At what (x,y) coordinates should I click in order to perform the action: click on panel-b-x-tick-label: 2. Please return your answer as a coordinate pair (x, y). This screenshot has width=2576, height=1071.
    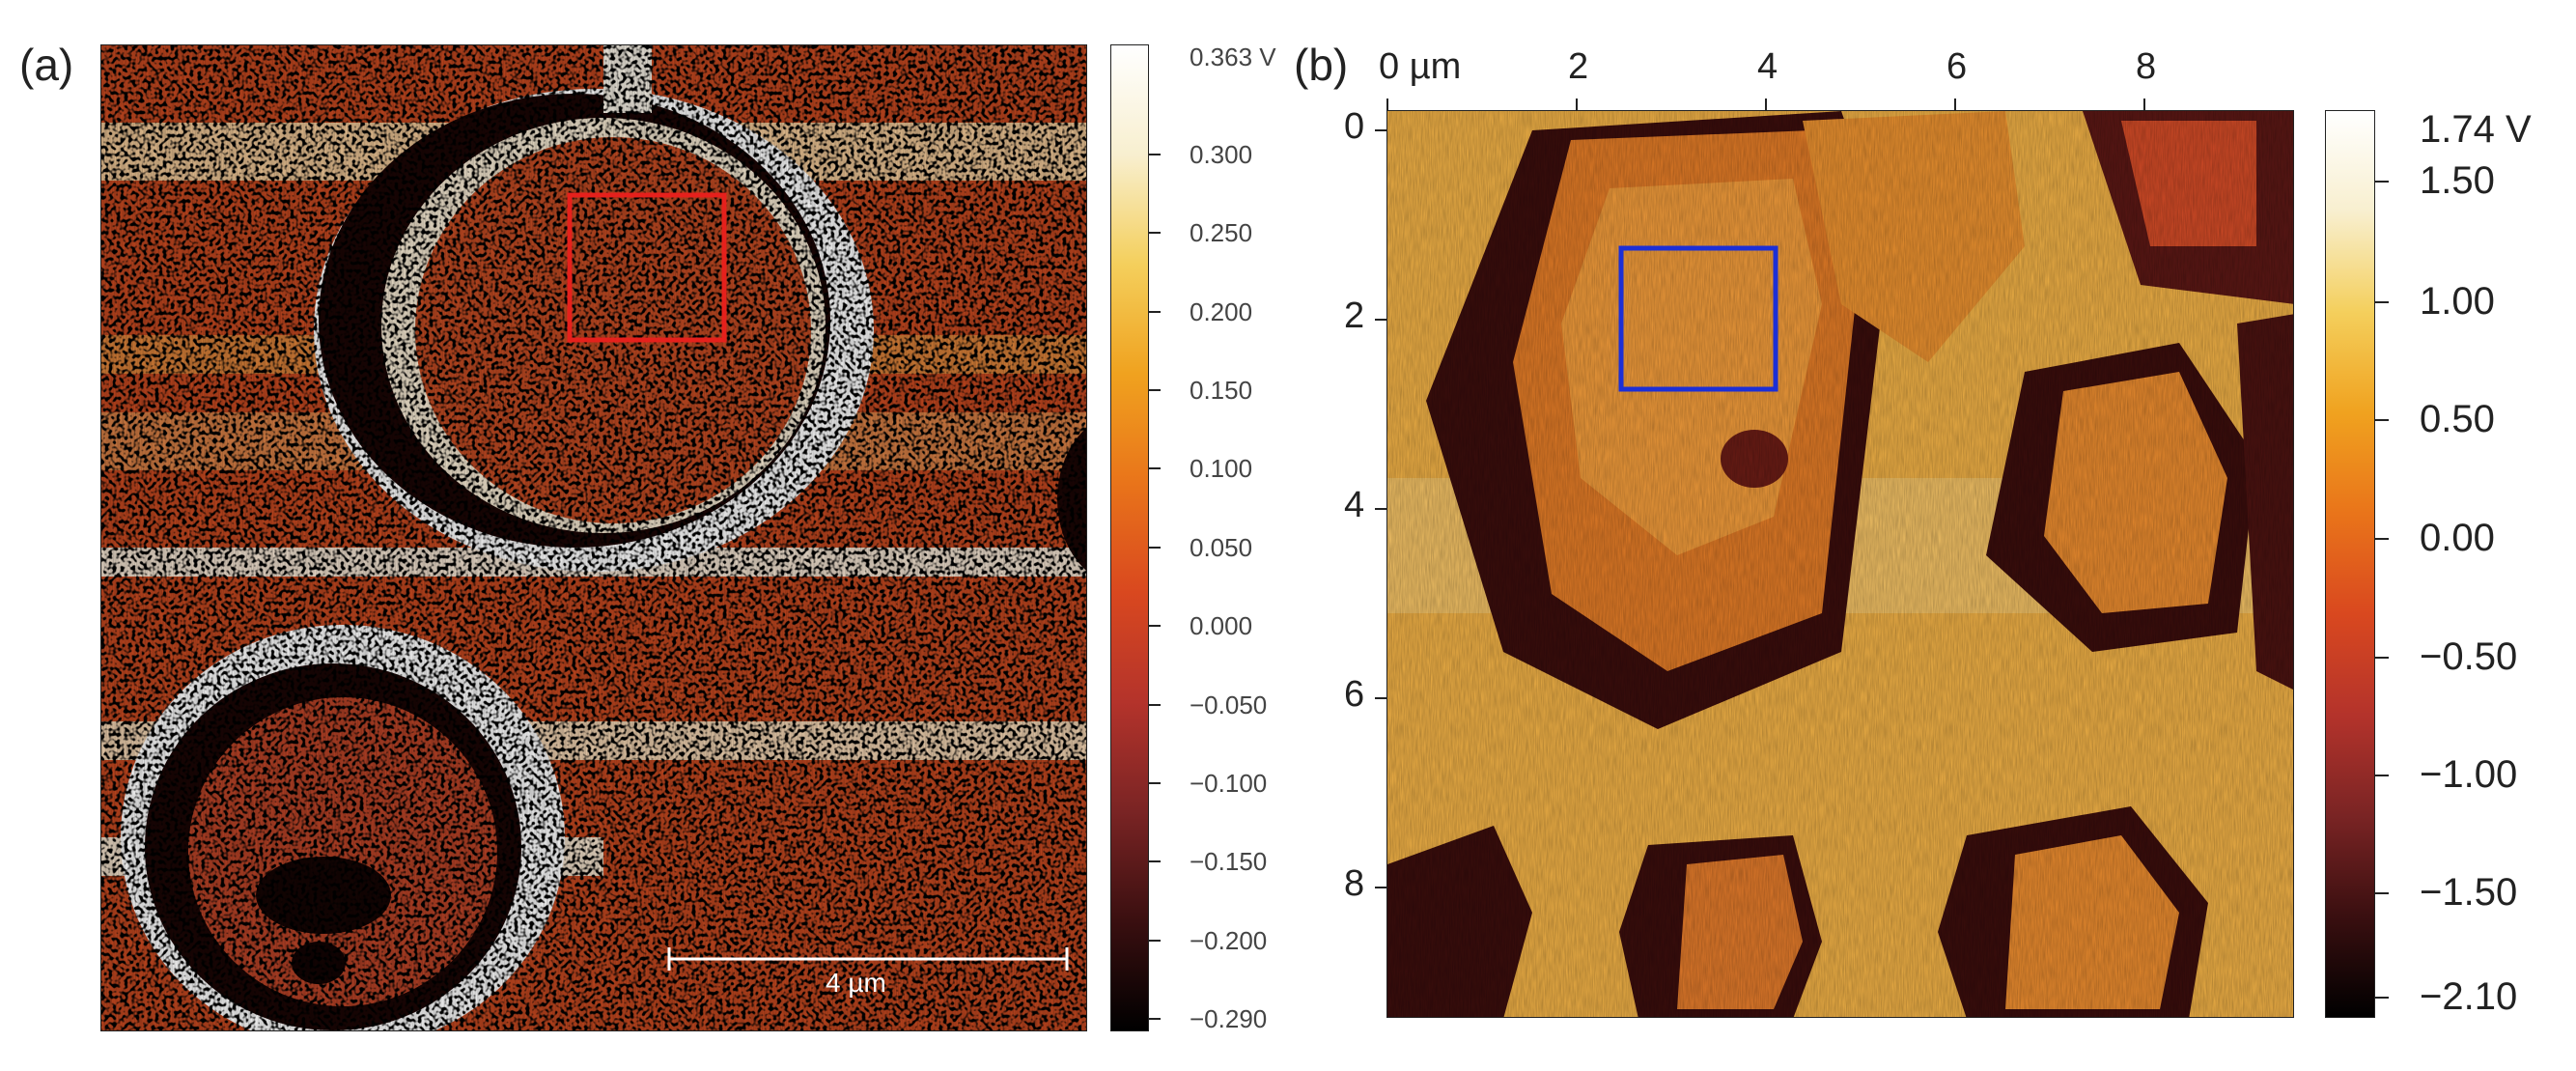
    Looking at the image, I should click on (1579, 66).